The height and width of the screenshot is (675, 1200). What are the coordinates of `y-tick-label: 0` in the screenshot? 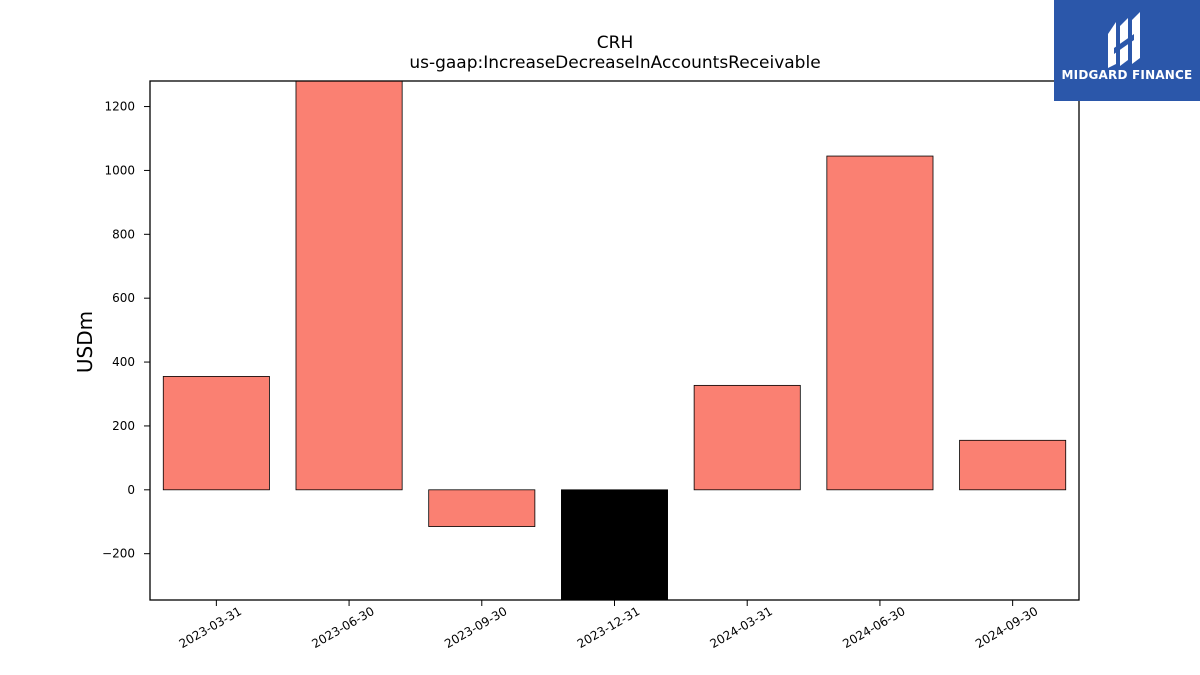 It's located at (131, 490).